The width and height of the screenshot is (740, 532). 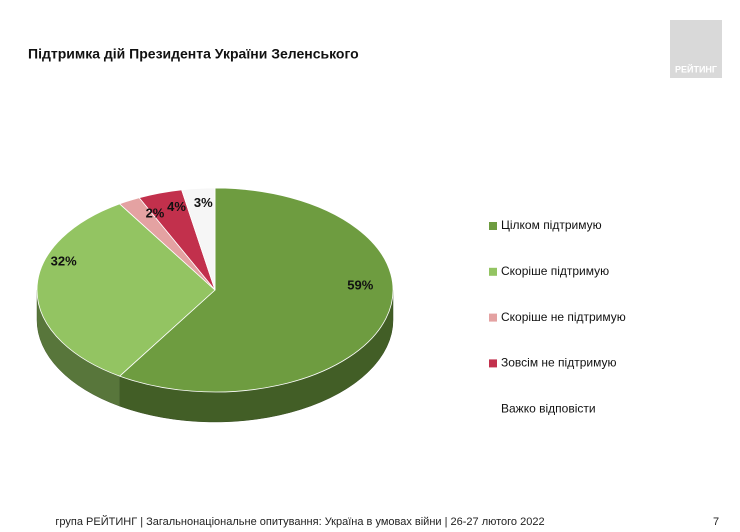 What do you see at coordinates (696, 68) in the screenshot?
I see `logo-text: РЕЙТИНГ` at bounding box center [696, 68].